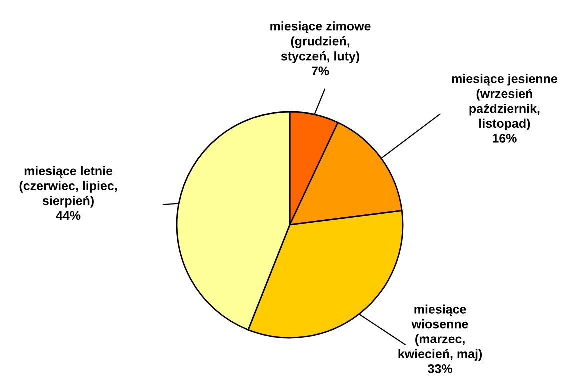 Image resolution: width=578 pixels, height=390 pixels. What do you see at coordinates (440, 332) in the screenshot?
I see `slice-label: miesiące wiosenne (marzec, kwiecień, maj)` at bounding box center [440, 332].